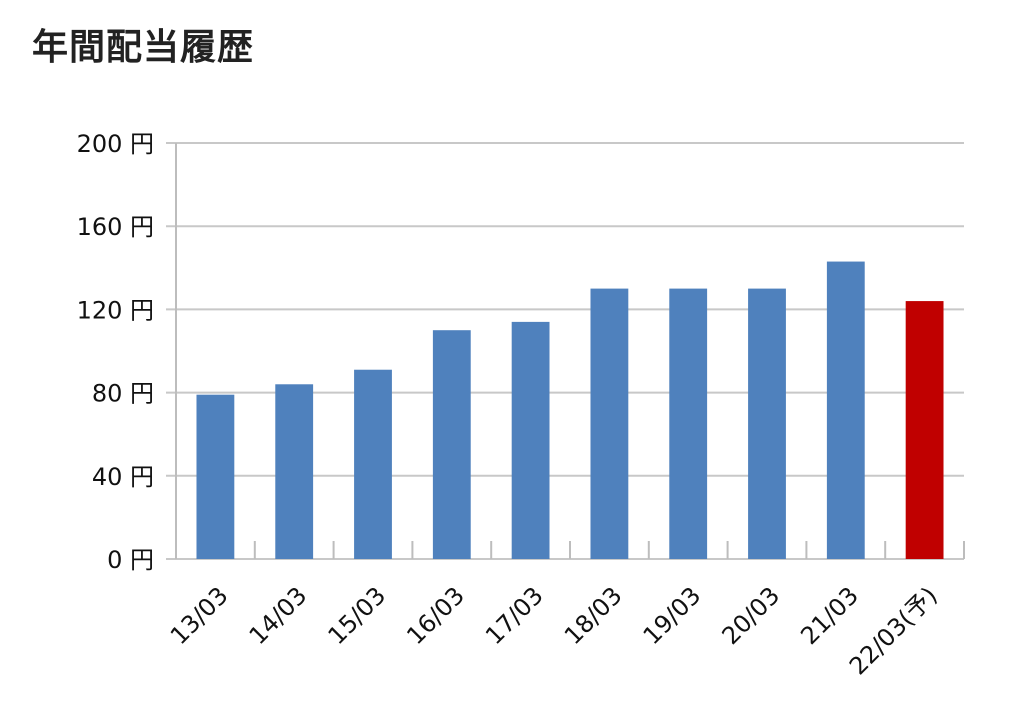  Describe the element at coordinates (115, 352) in the screenshot. I see `y-axis-ticks: 0 円 40 円 80 円 120 円 160 円 200 円` at that location.